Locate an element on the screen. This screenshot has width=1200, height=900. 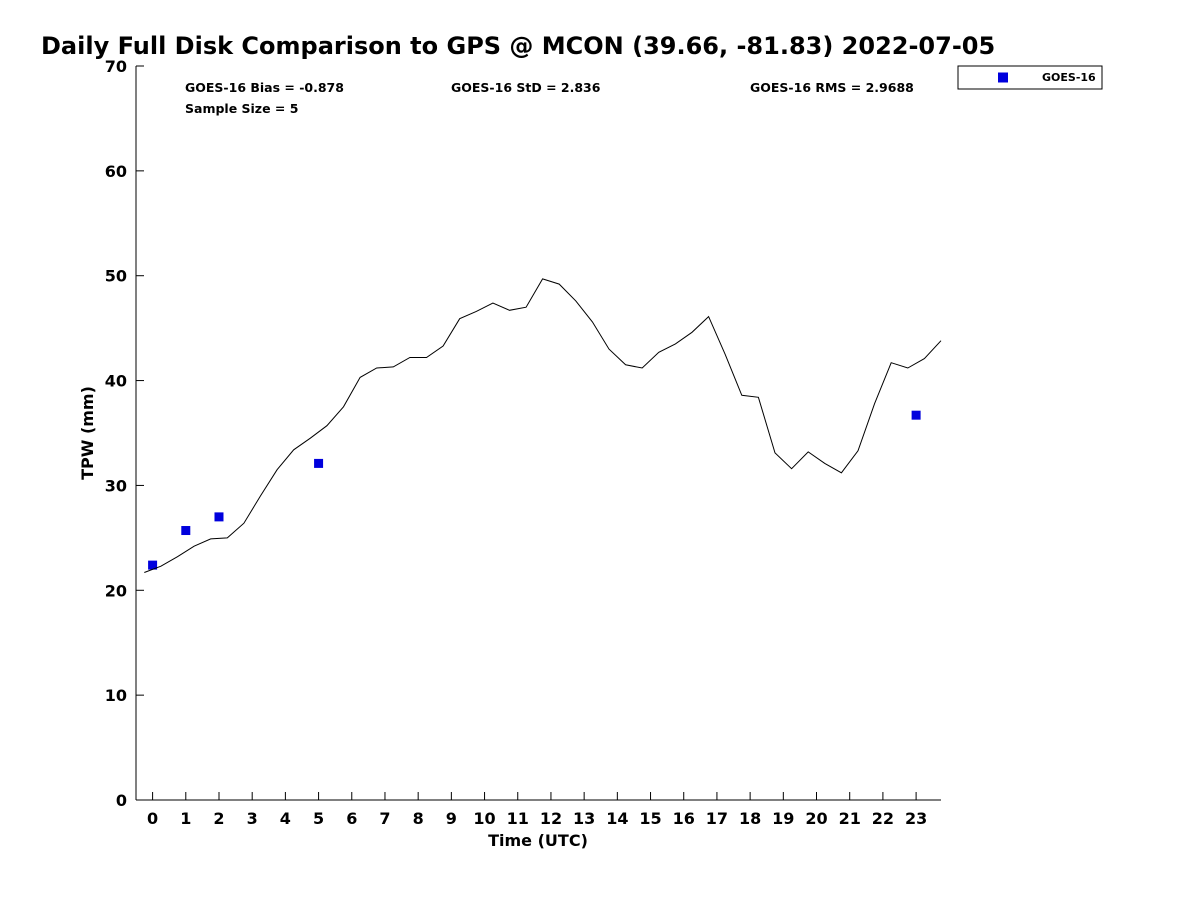
x-tick-label: 4 is located at coordinates (285, 818).